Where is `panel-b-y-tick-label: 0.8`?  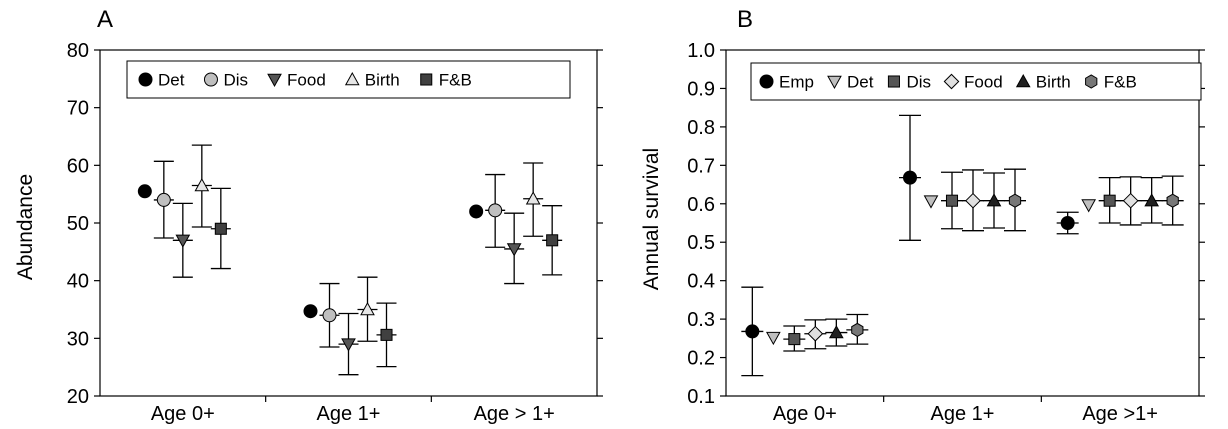 panel-b-y-tick-label: 0.8 is located at coordinates (701, 128).